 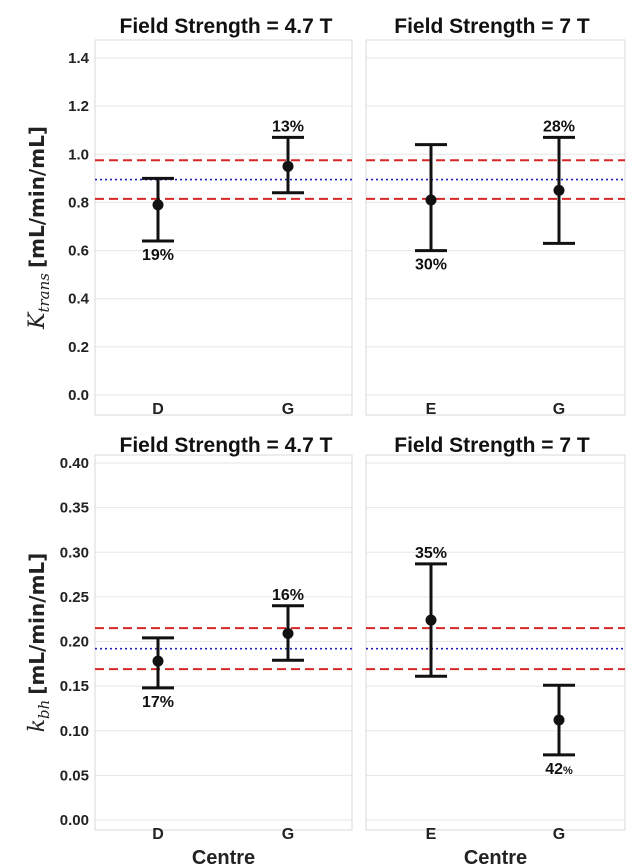 I want to click on errorbar-G: 13%, so click(x=288, y=156).